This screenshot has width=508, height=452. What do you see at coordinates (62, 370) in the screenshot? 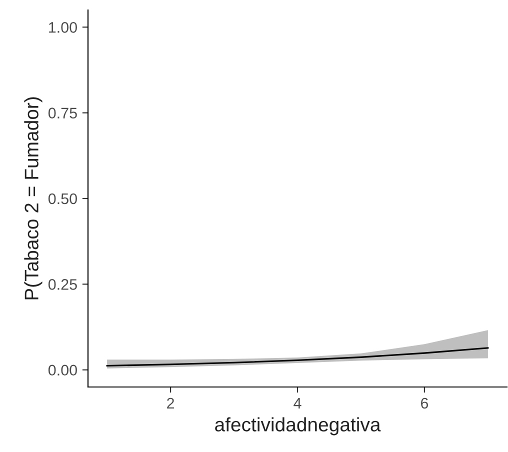
I see `y-tick-label: 0.00` at bounding box center [62, 370].